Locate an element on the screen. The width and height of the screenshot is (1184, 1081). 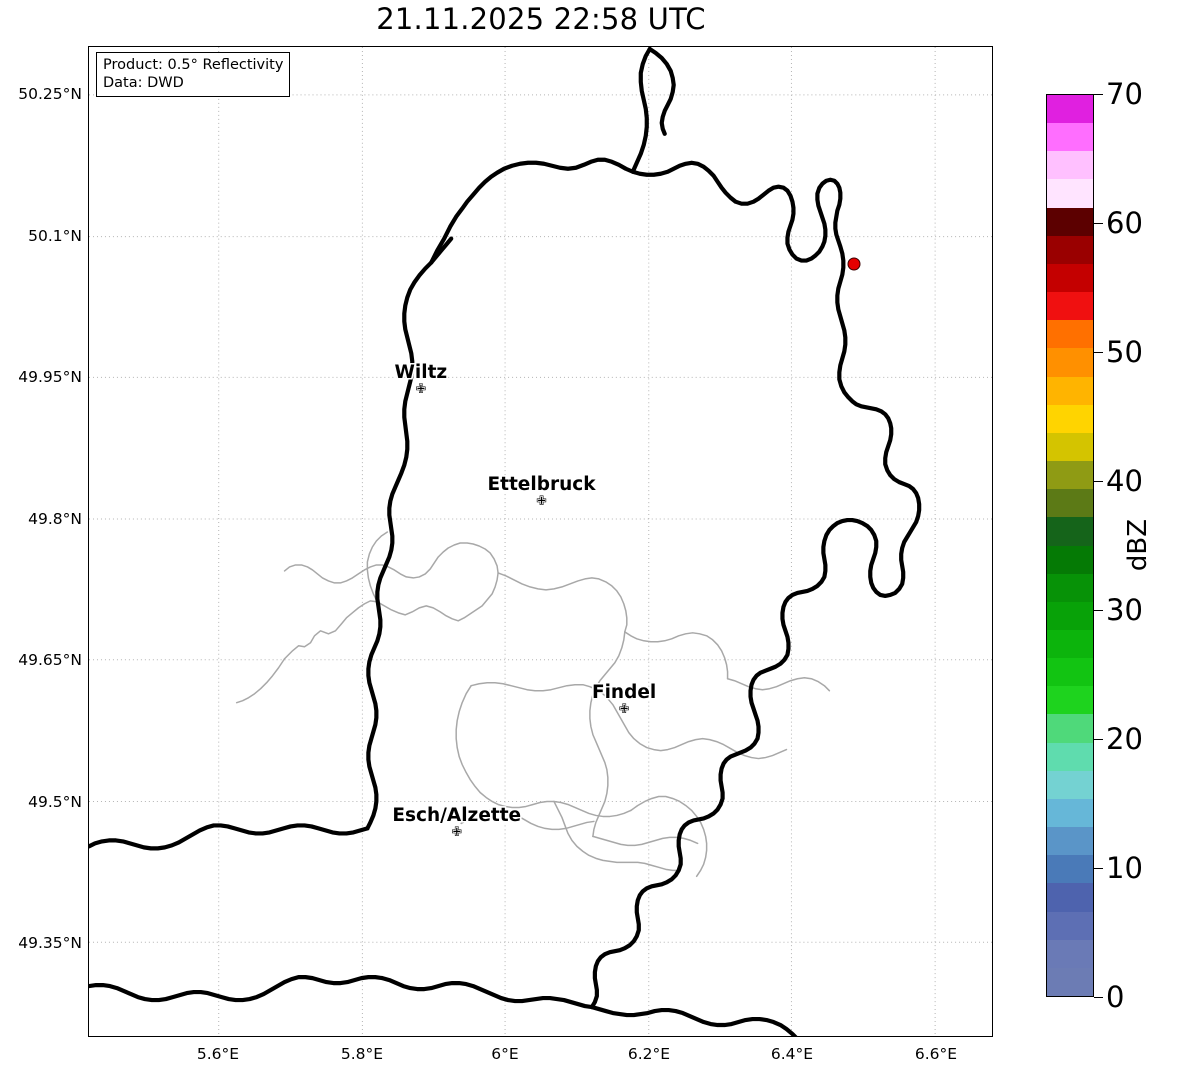
info-product-line: Product: 0.5° Reflectivity is located at coordinates (193, 65).